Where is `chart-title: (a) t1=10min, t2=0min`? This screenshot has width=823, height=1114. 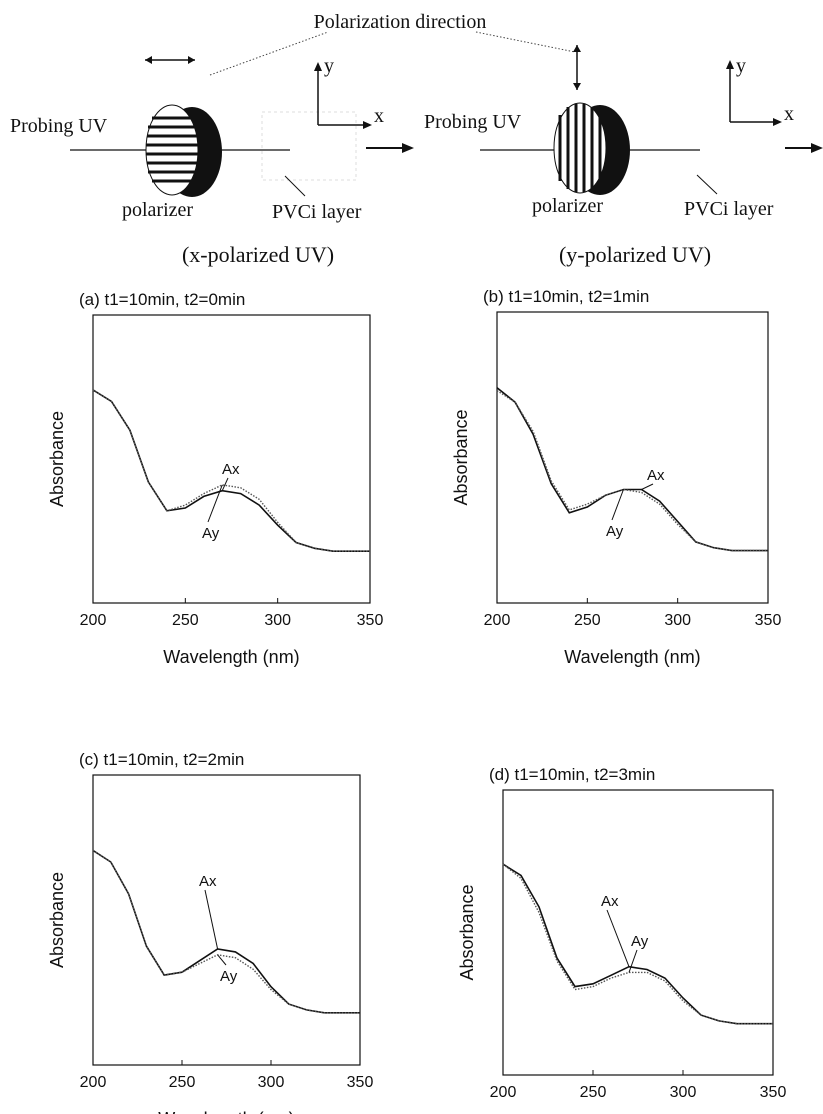
chart-title: (a) t1=10min, t2=0min is located at coordinates (162, 299).